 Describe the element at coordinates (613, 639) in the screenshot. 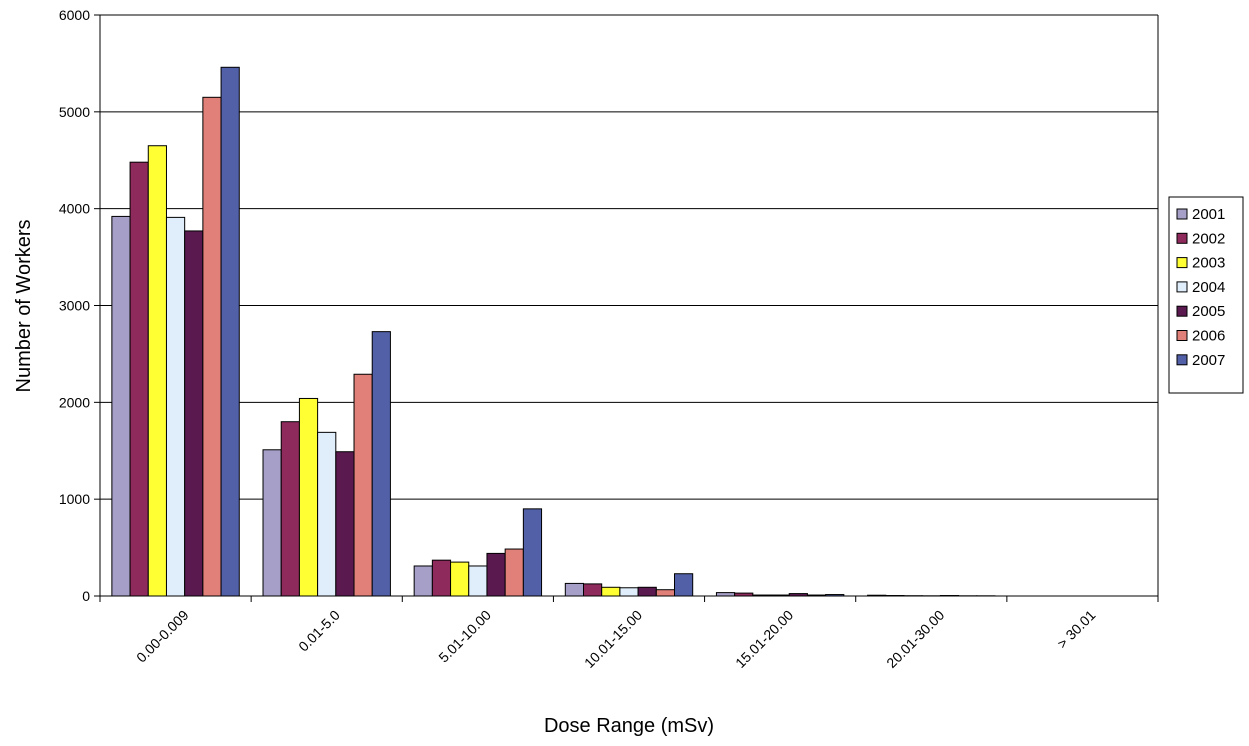

I see `x-tick-label: 10.01-15.00` at that location.